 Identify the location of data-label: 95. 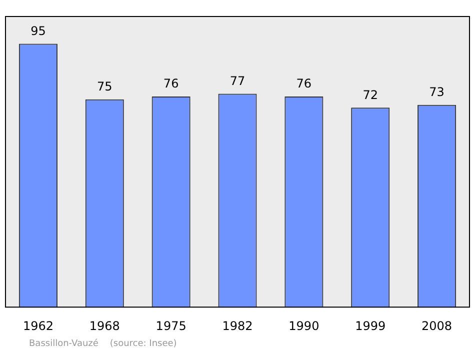
(38, 31).